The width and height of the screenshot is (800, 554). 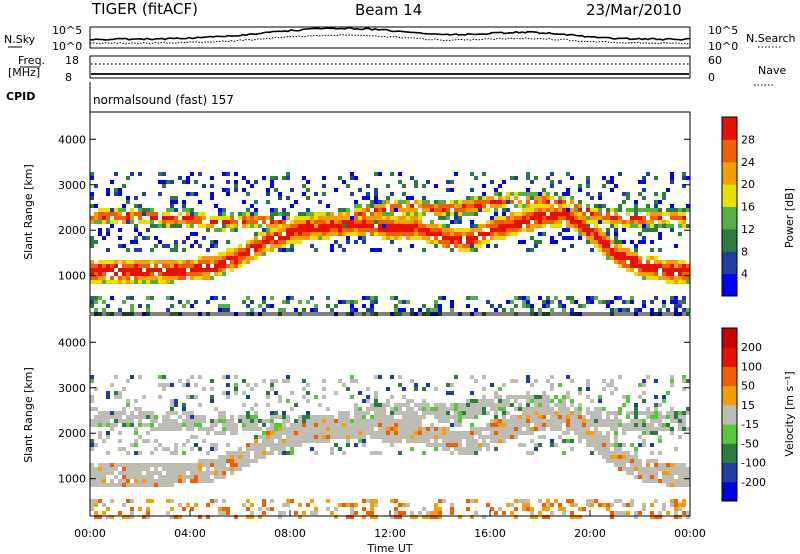 What do you see at coordinates (729, 414) in the screenshot?
I see `velocity-colorbar-frame` at bounding box center [729, 414].